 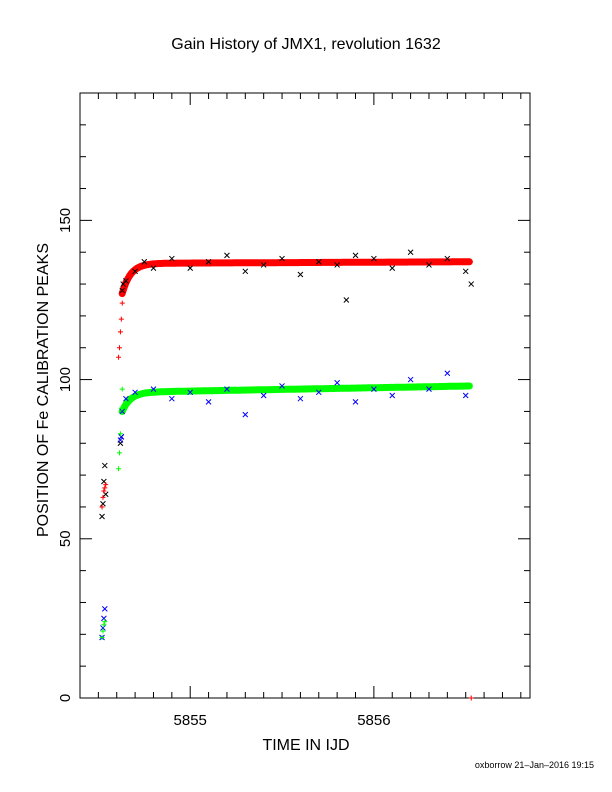 What do you see at coordinates (306, 44) in the screenshot?
I see `chart-title: Gain History of JMX1, revolution 1632` at bounding box center [306, 44].